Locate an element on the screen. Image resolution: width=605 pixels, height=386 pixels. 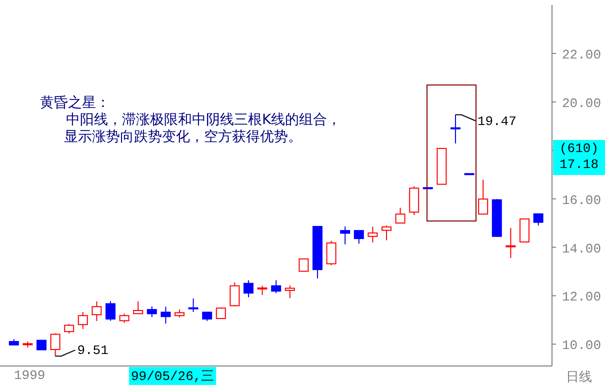
y-tick-label: 12.00 is located at coordinates (582, 297).